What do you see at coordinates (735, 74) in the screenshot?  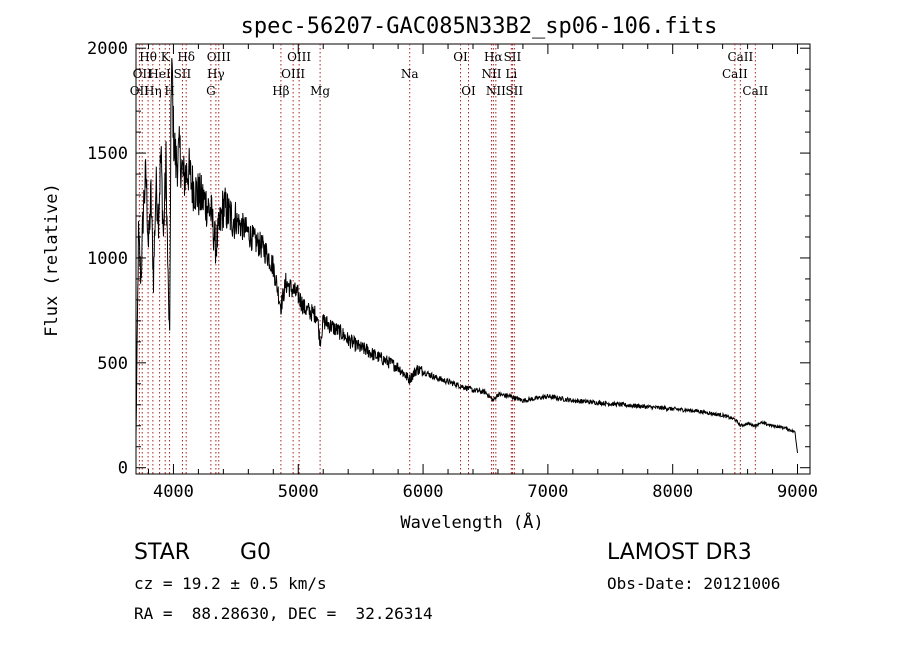 I see `line-label-25: CaII` at bounding box center [735, 74].